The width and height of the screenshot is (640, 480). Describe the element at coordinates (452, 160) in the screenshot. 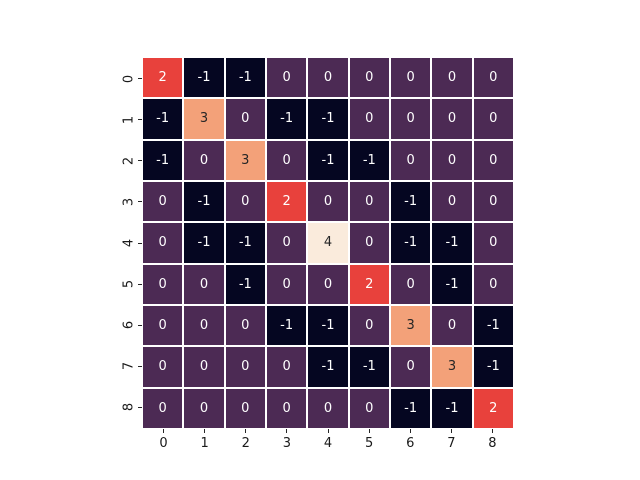

I see `heatmap-cell-r2-c7: 0` at that location.